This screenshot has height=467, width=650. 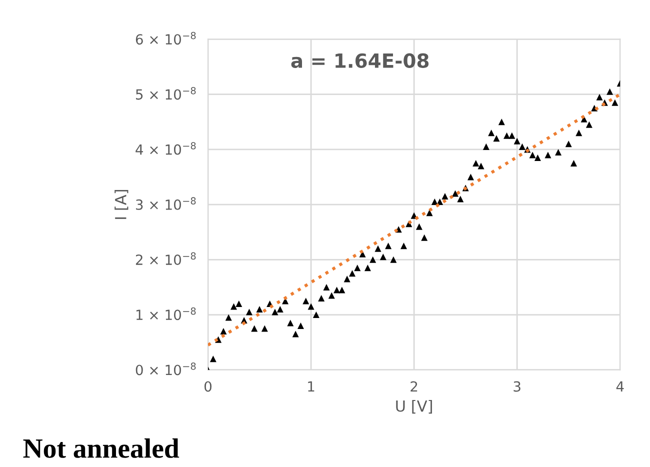 I want to click on x-tick-label: 4, so click(x=620, y=386).